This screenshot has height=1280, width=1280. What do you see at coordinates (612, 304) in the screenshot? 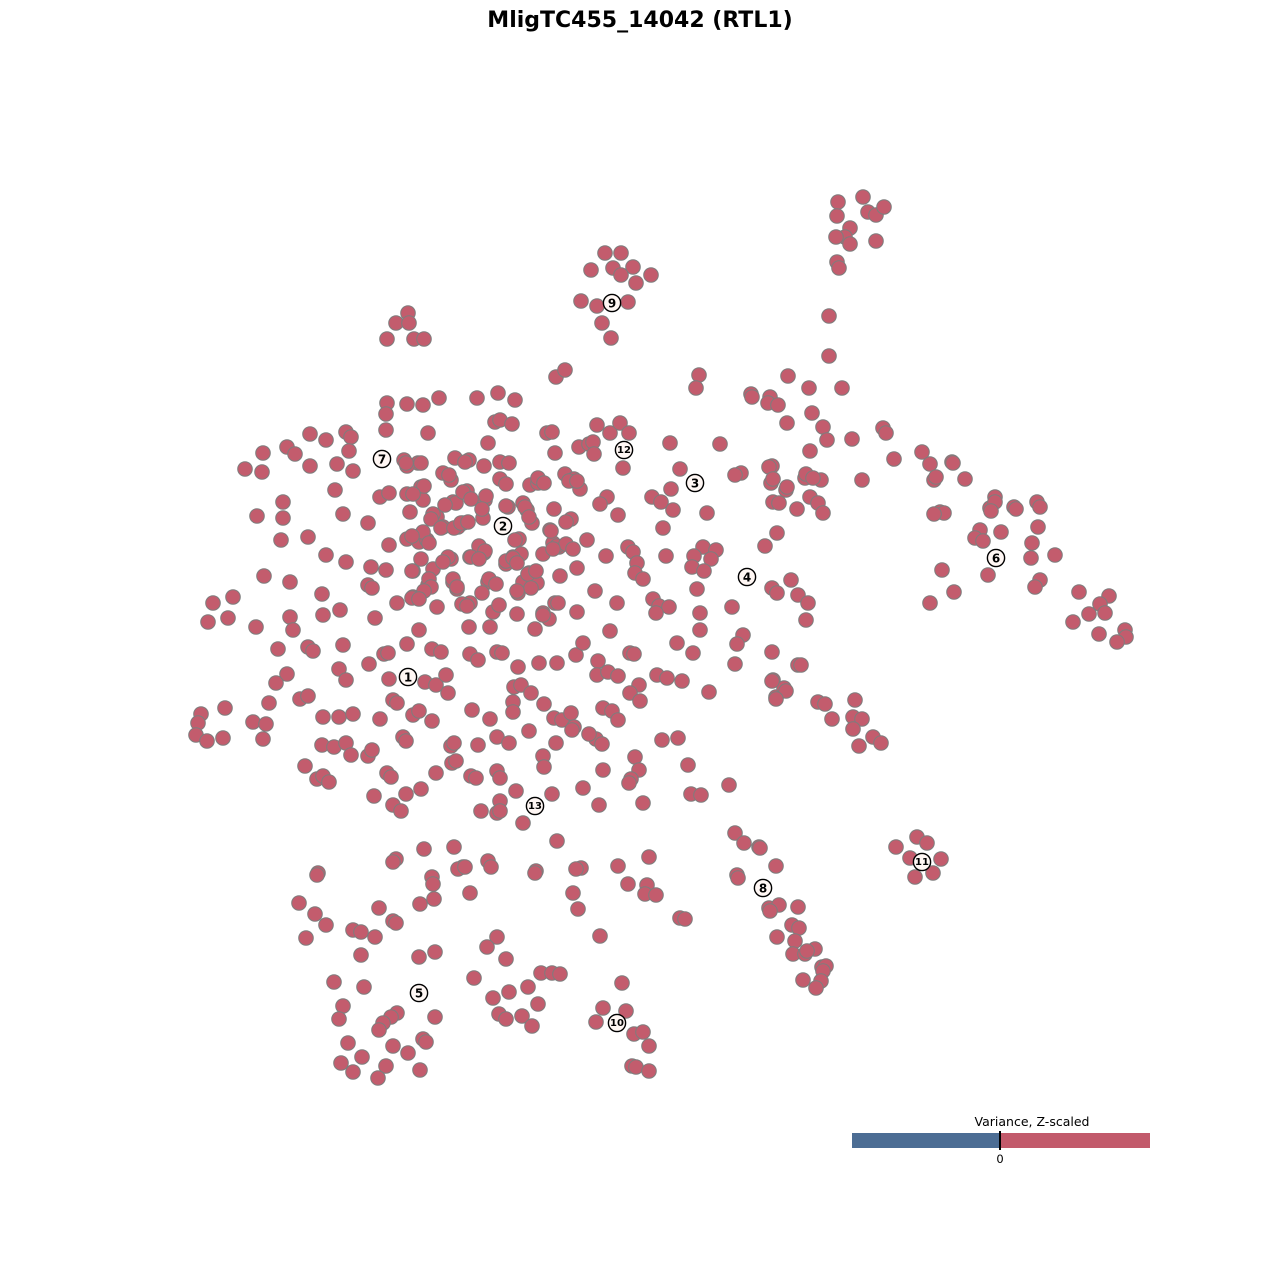
I see `cluster-label-text: 9` at bounding box center [612, 304].